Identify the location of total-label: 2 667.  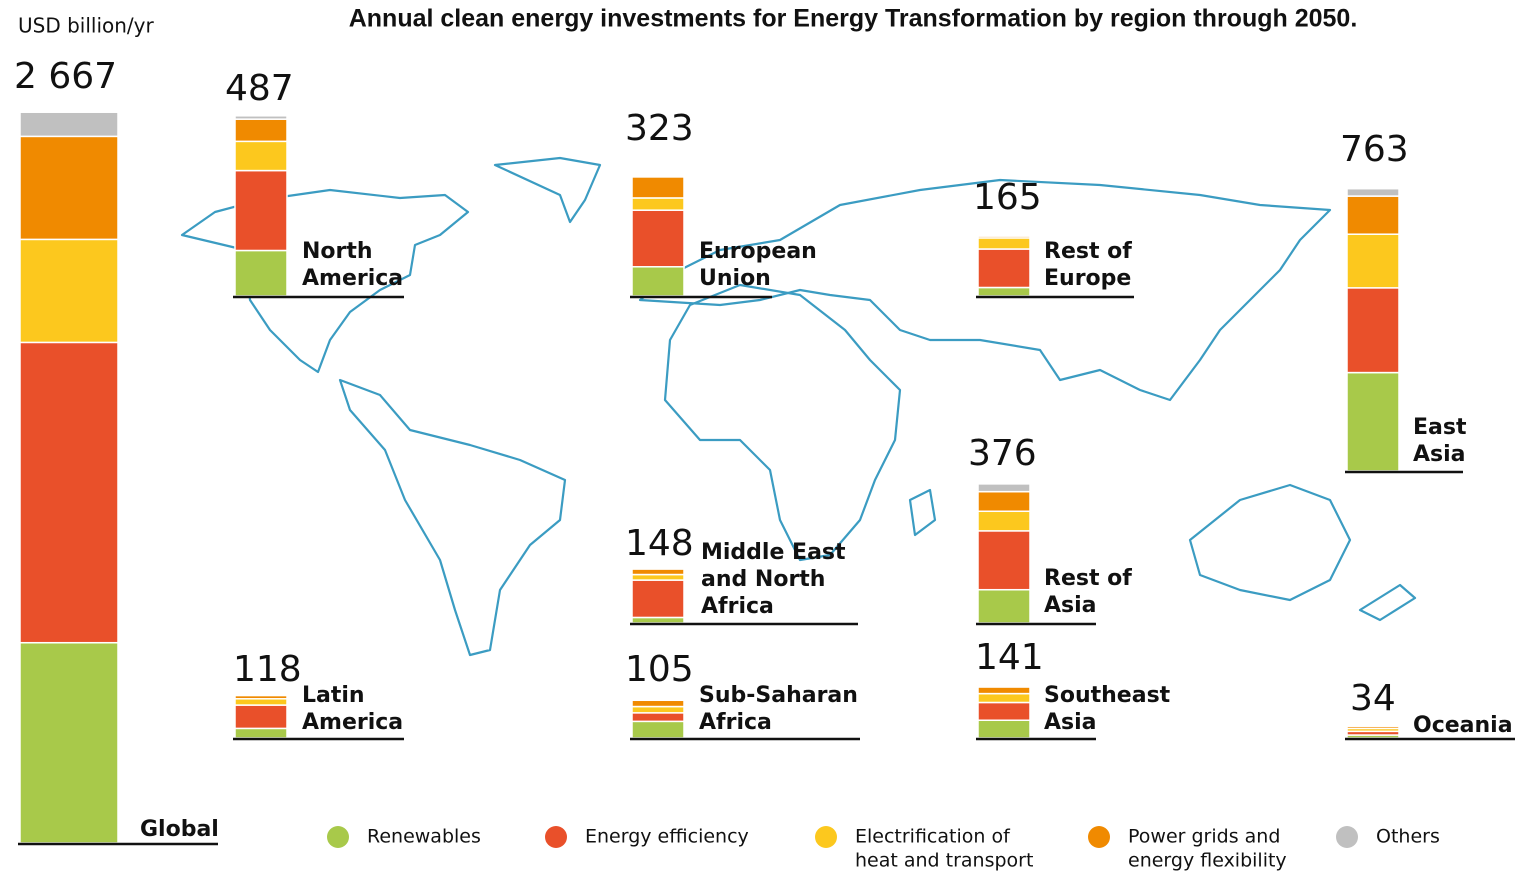
(65, 76).